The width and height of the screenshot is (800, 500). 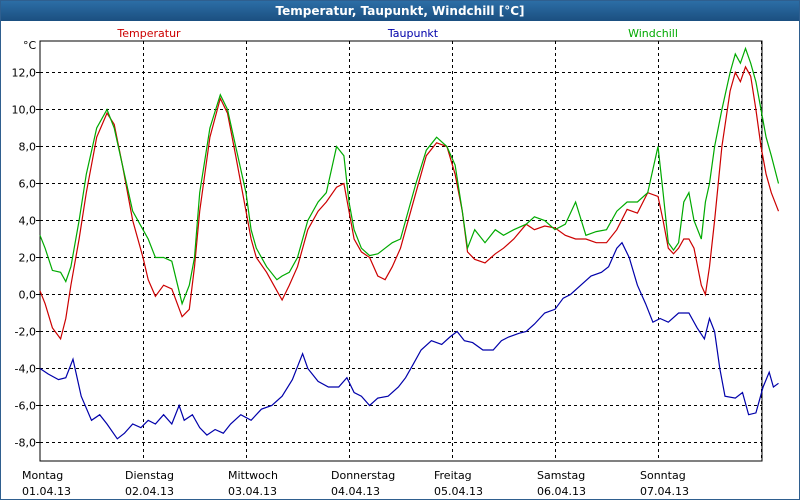 What do you see at coordinates (413, 33) in the screenshot?
I see `legend-label-taupunkt: Taupunkt` at bounding box center [413, 33].